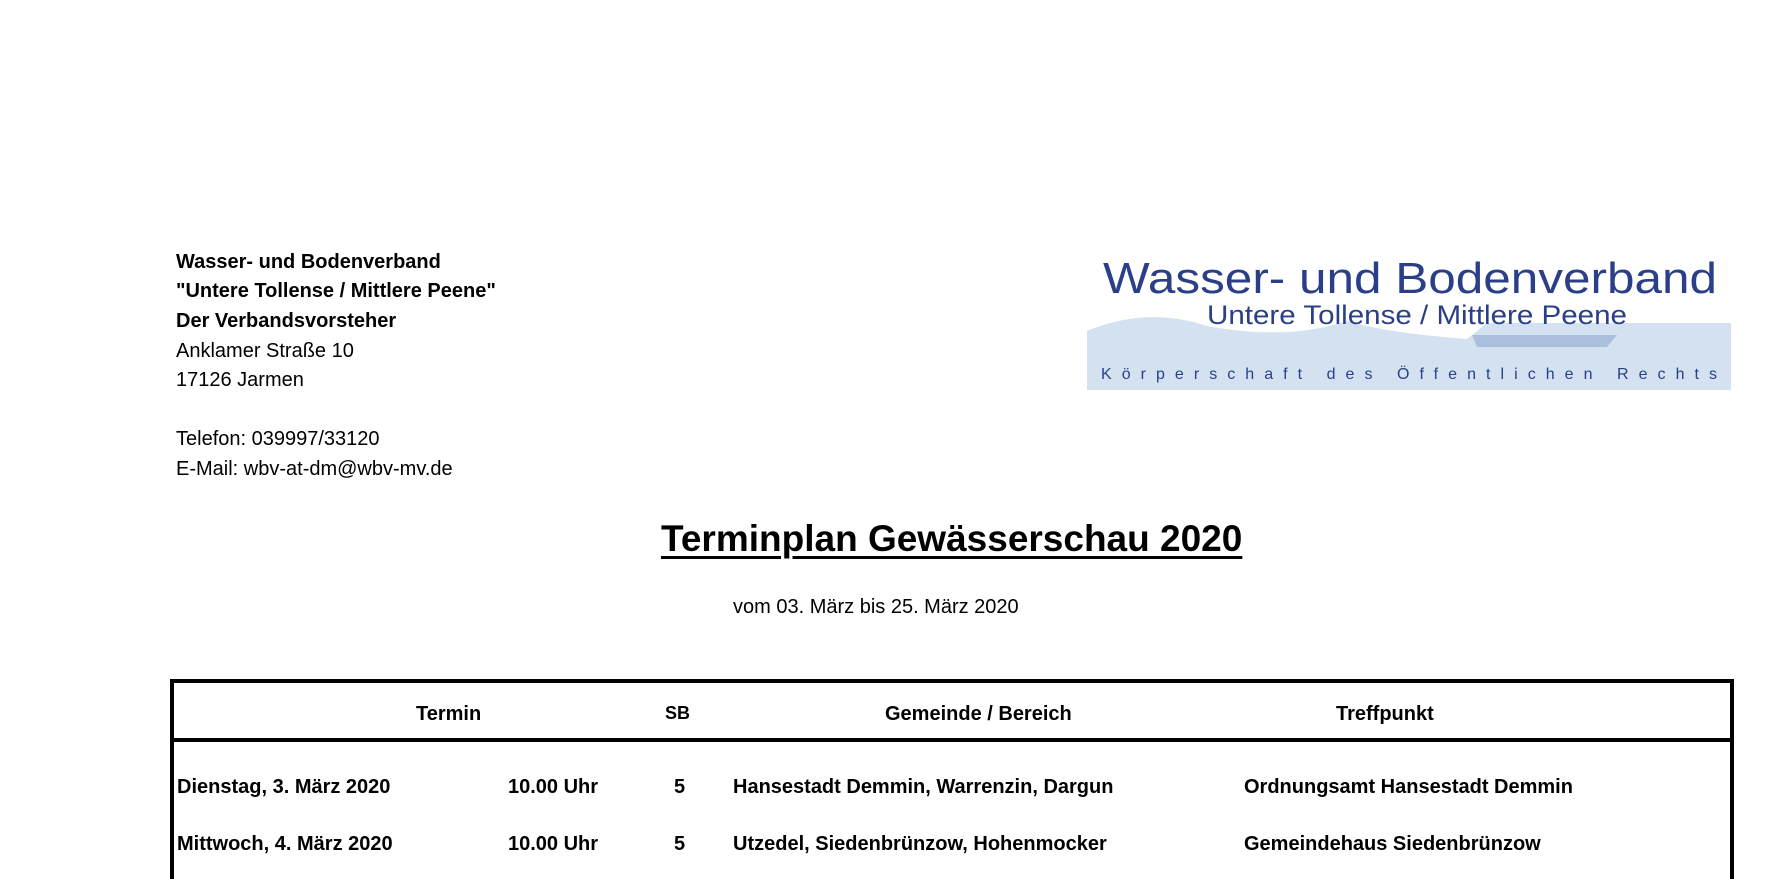 This screenshot has width=1778, height=879. Describe the element at coordinates (240, 380) in the screenshot. I see `sender-city: 17126 Jarmen` at that location.